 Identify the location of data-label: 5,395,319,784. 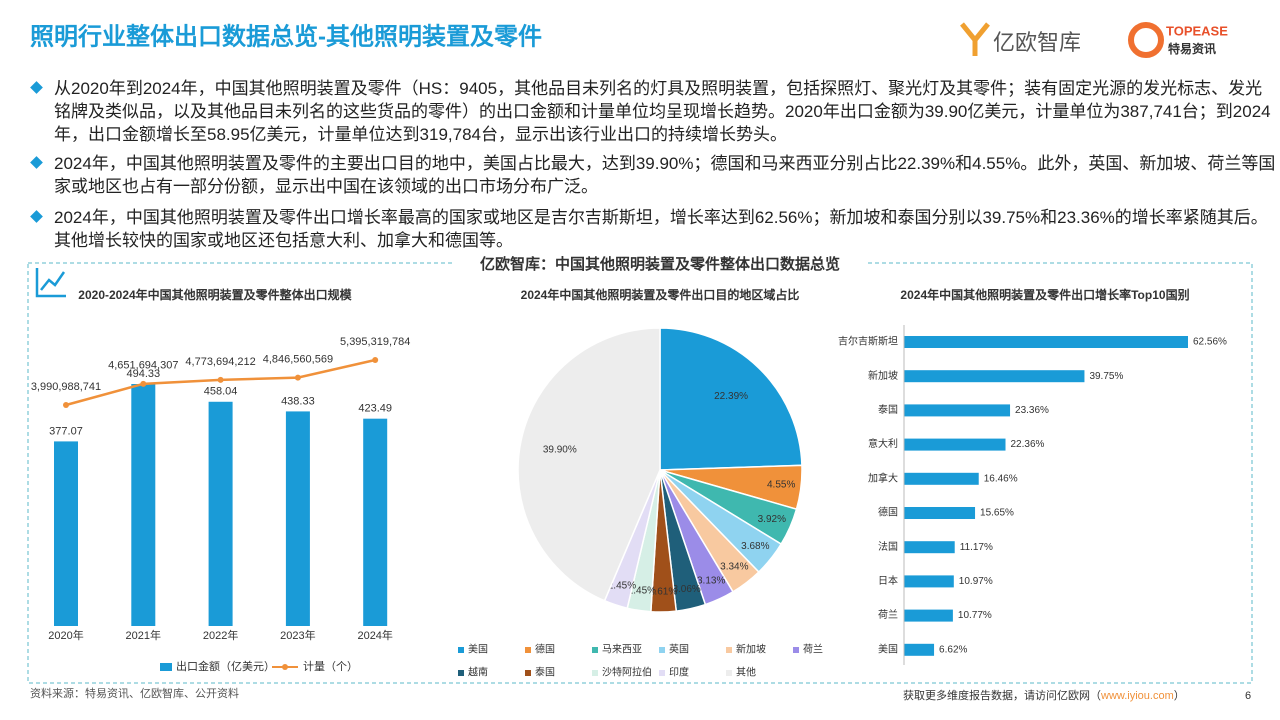
(375, 342).